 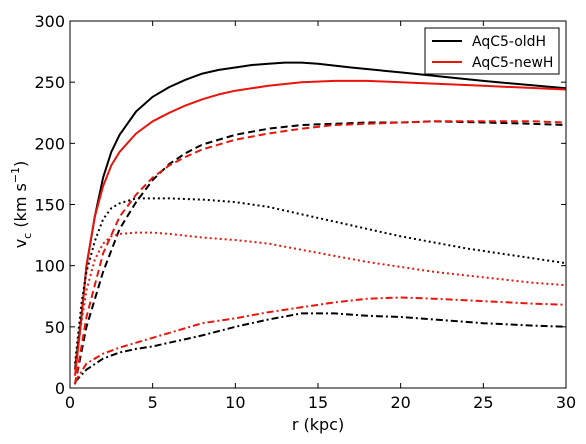 I want to click on y-axis-label-unit-prefix: (km s, so click(x=20, y=208).